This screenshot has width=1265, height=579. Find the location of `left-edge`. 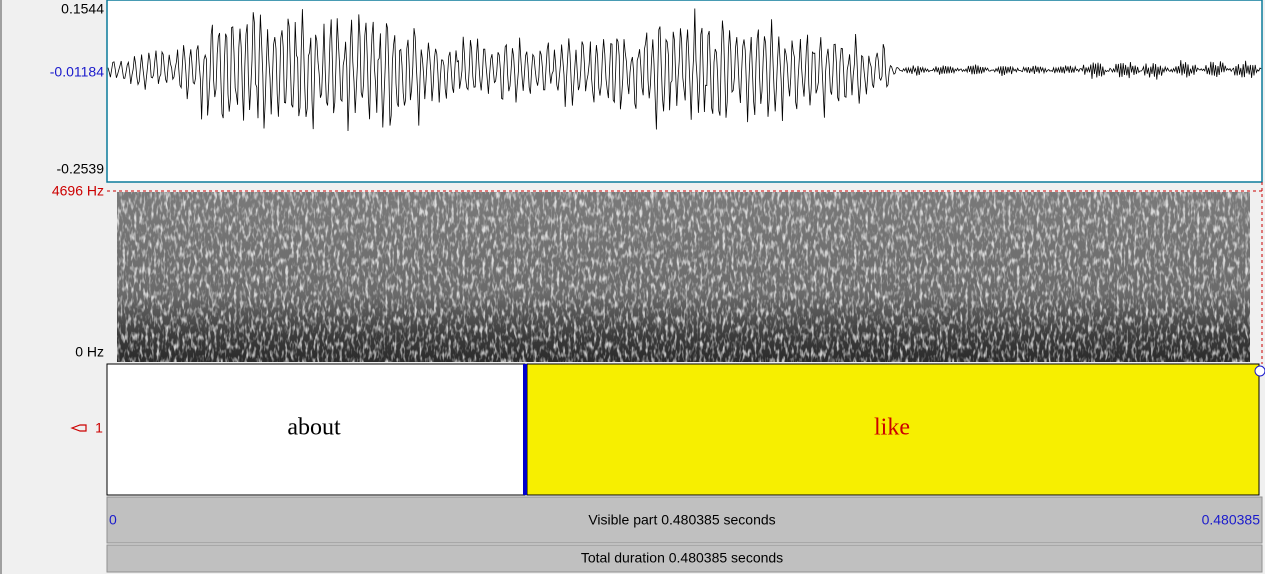

left-edge is located at coordinates (1, 287).